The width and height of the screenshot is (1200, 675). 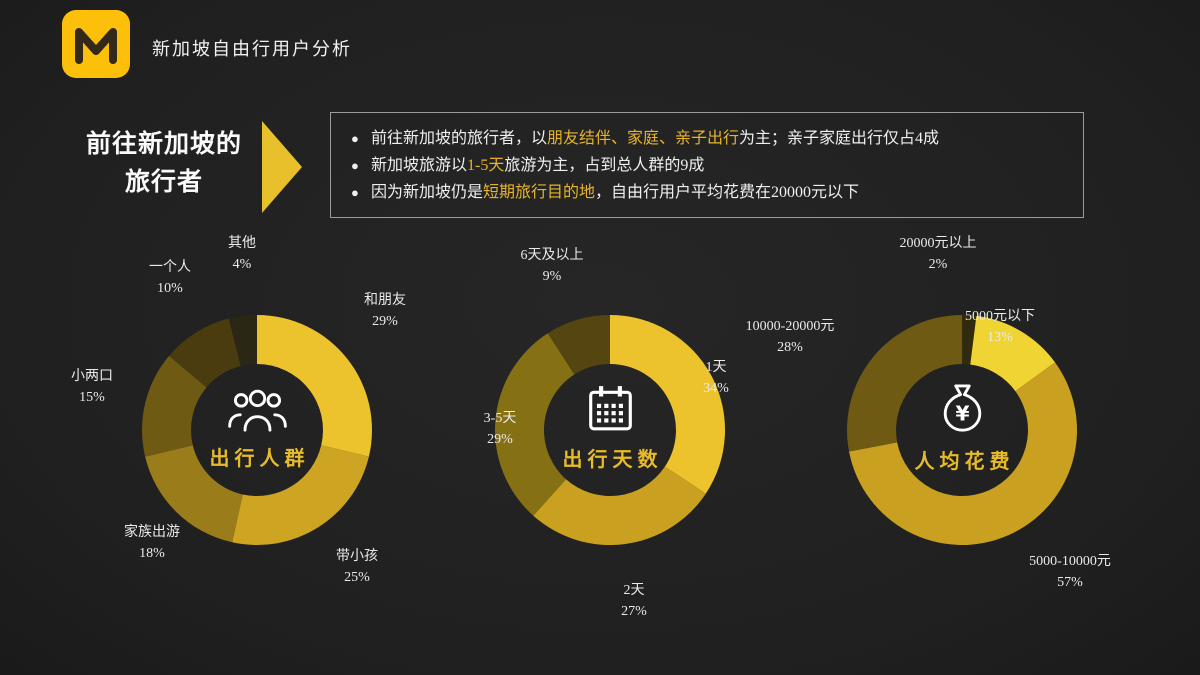 What do you see at coordinates (163, 144) in the screenshot?
I see `intro-heading-line1: 前往新加坡的` at bounding box center [163, 144].